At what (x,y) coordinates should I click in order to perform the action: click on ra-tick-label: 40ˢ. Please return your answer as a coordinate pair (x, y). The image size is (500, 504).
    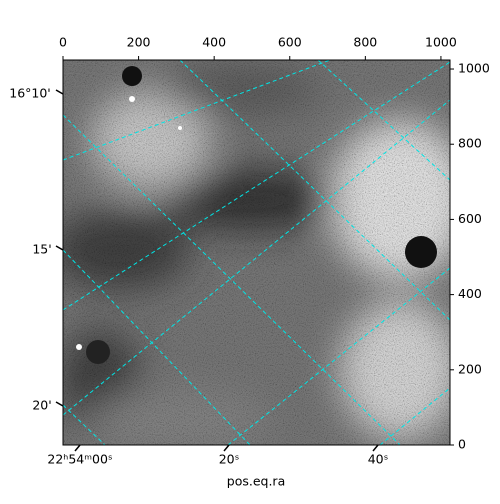
    Looking at the image, I should click on (378, 459).